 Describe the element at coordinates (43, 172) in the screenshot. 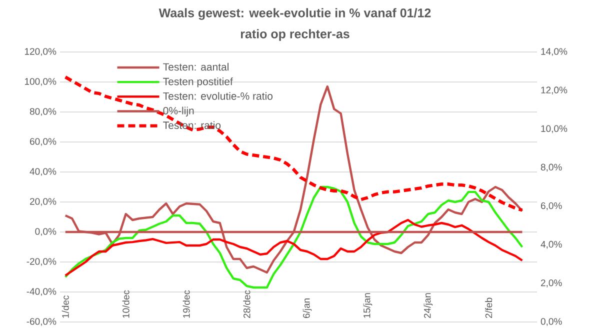

I see `y-tick-label: 40,0%` at that location.